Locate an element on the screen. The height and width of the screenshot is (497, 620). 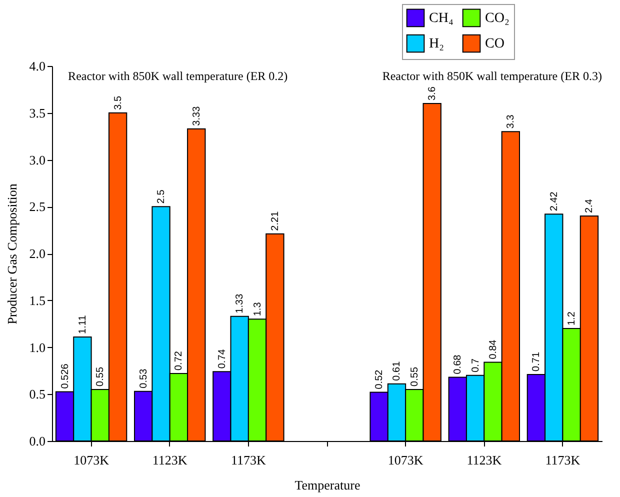
data-label: 2.21 is located at coordinates (275, 220).